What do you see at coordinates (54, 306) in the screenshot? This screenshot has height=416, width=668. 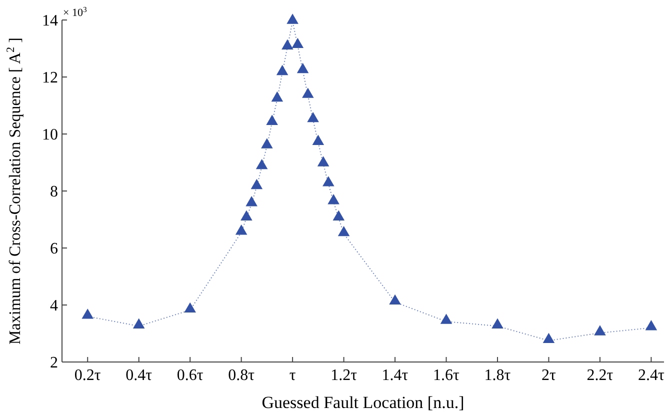 I see `y-tick-label: 4` at bounding box center [54, 306].